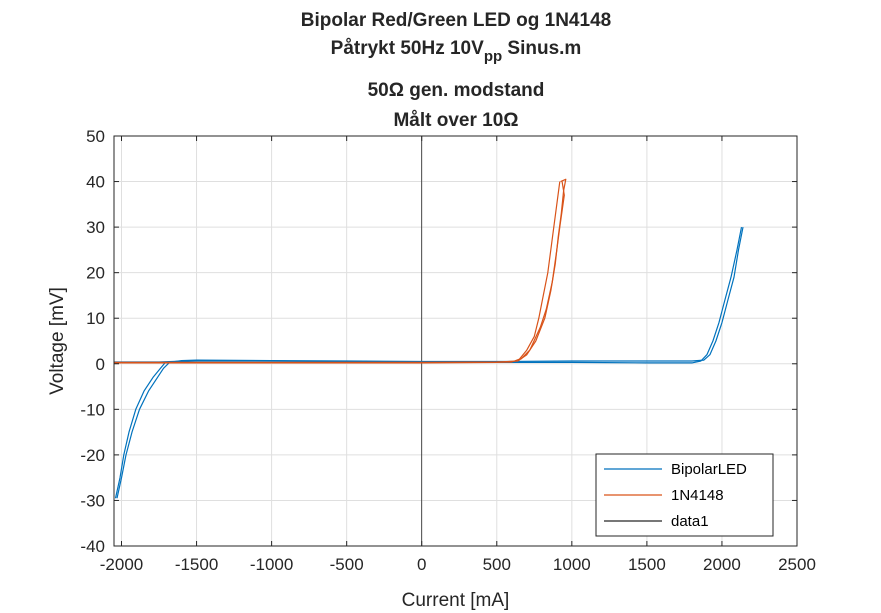 The image size is (881, 613). Describe the element at coordinates (271, 564) in the screenshot. I see `x-tick-label: -1000` at that location.